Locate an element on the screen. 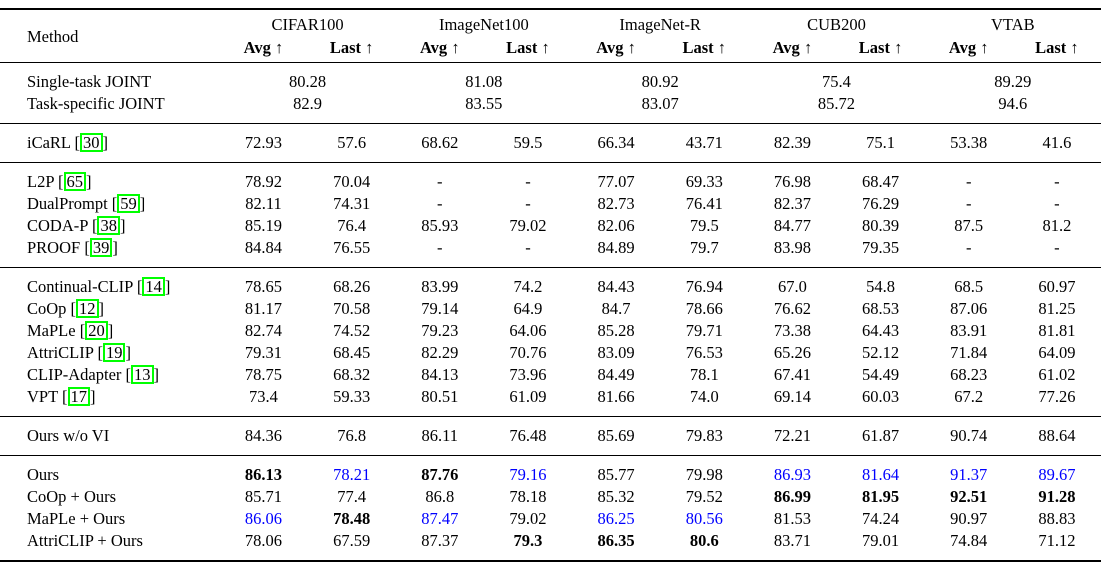 This screenshot has width=1101, height=570. citation-link: 39 is located at coordinates (101, 247).